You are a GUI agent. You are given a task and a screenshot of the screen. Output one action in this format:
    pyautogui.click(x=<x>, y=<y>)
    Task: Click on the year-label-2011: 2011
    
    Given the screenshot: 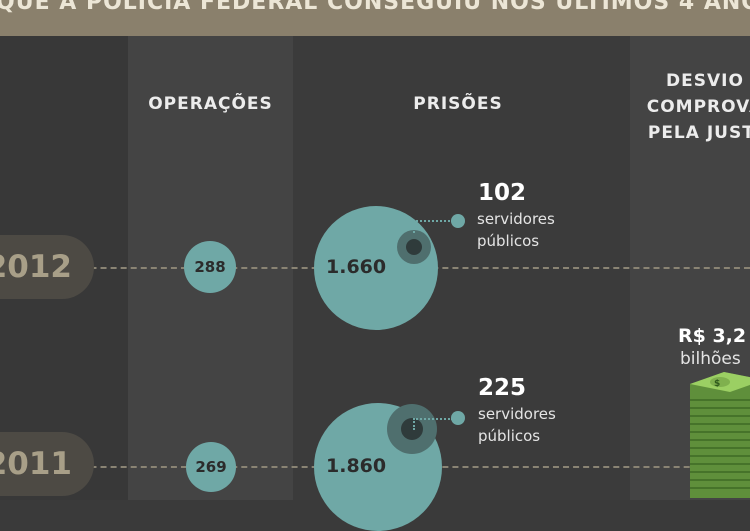 What is the action you would take?
    pyautogui.click(x=47, y=464)
    